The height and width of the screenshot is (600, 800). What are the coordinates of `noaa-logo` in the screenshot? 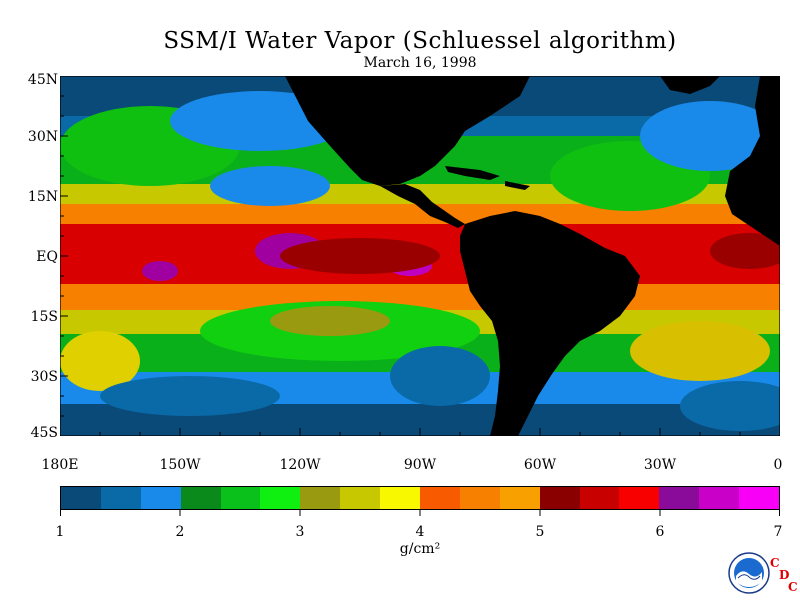 It's located at (749, 573).